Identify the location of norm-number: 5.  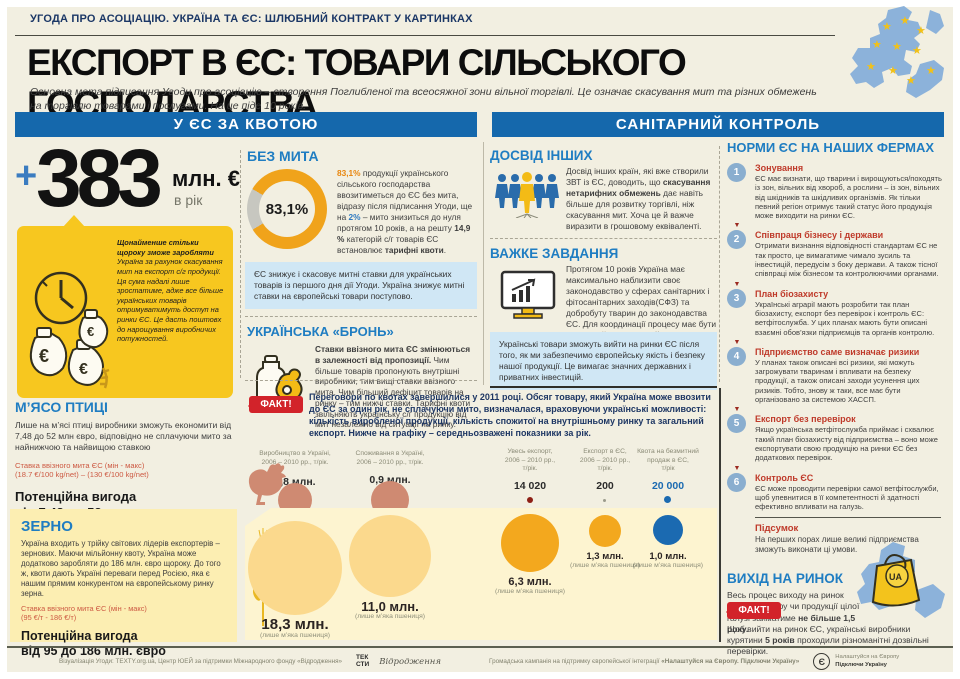
(736, 424).